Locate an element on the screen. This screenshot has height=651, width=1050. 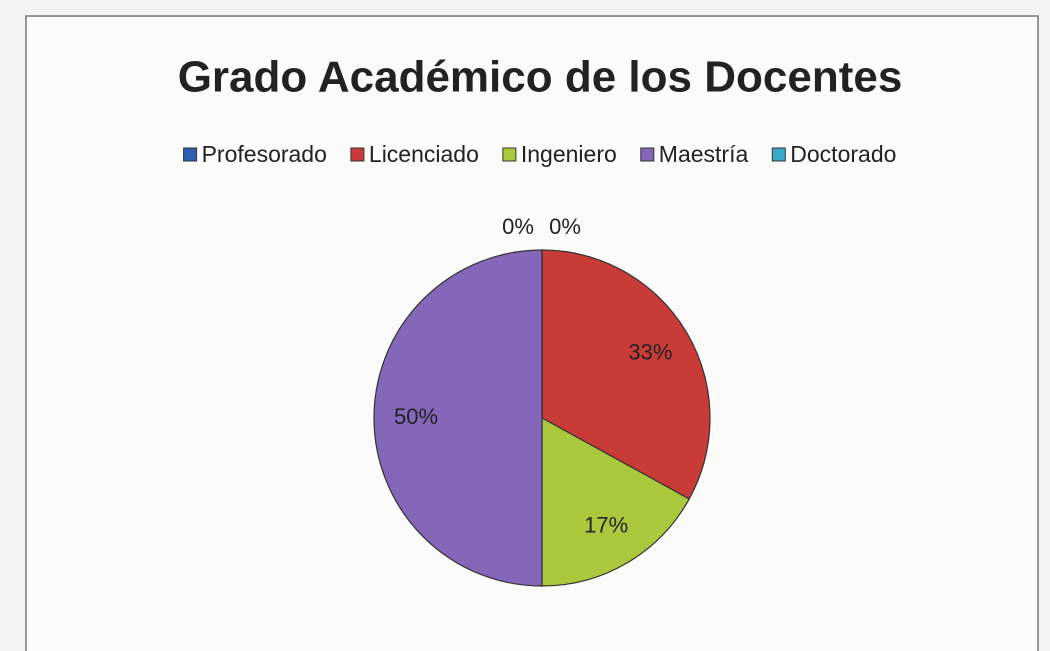
data-label: 33% is located at coordinates (650, 352).